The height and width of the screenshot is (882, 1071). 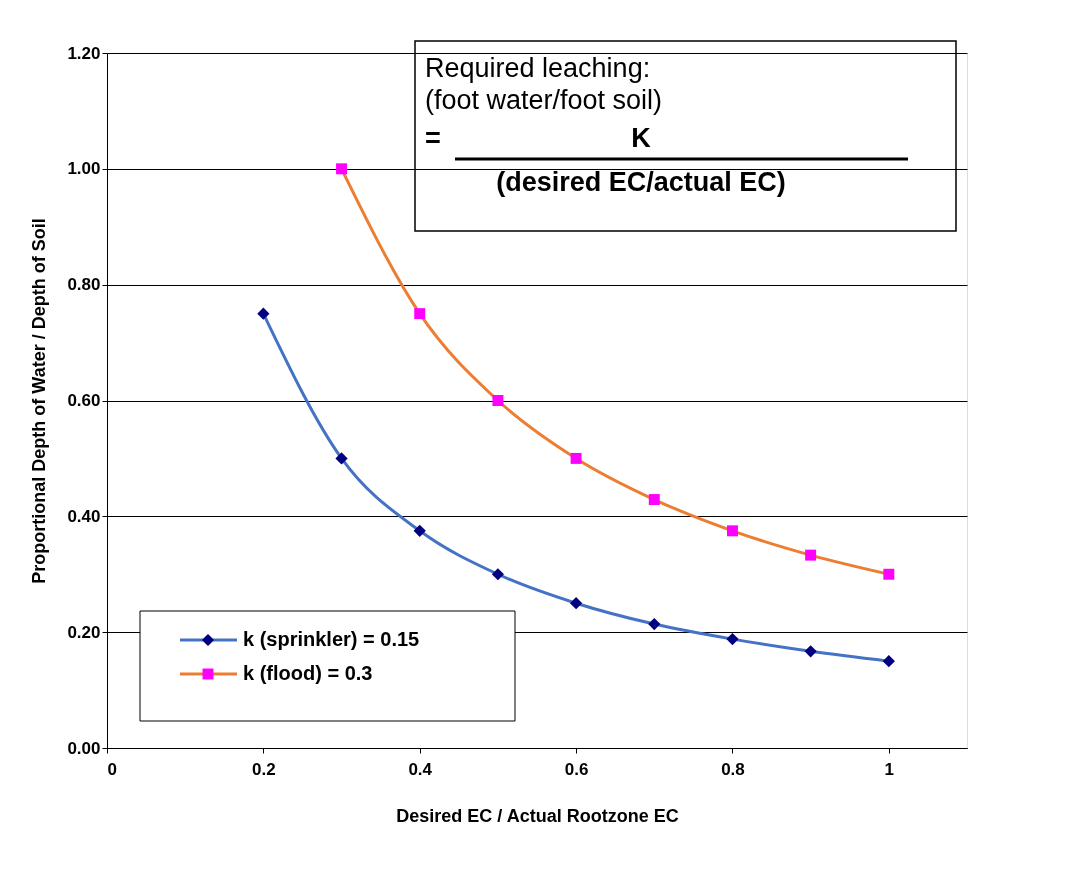 What do you see at coordinates (889, 769) in the screenshot?
I see `x-tick-label: 1` at bounding box center [889, 769].